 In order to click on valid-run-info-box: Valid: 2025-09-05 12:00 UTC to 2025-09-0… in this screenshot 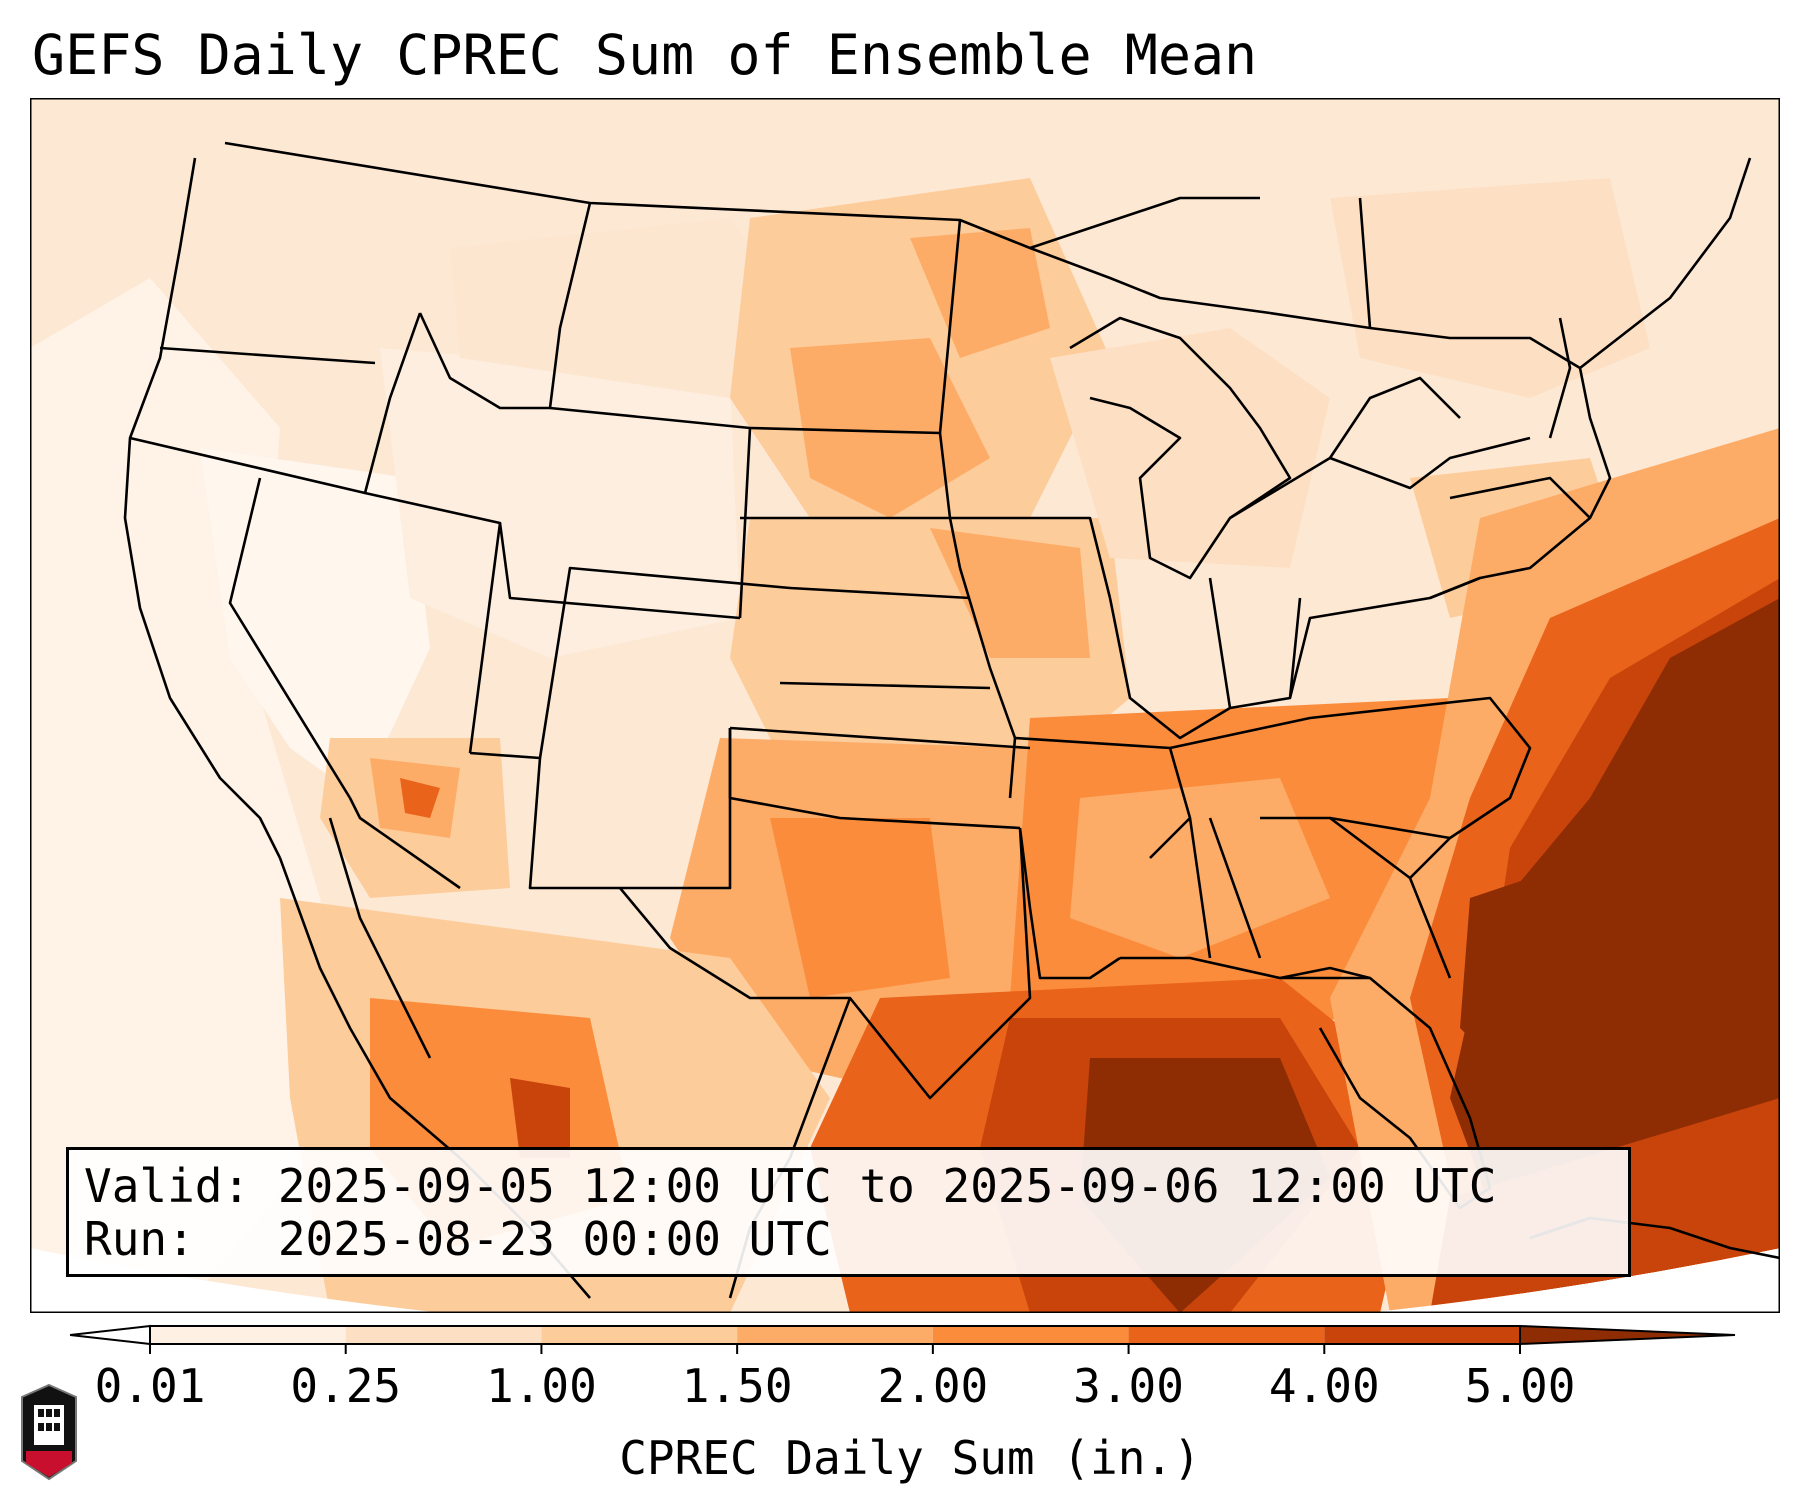, I will do `click(848, 1212)`.